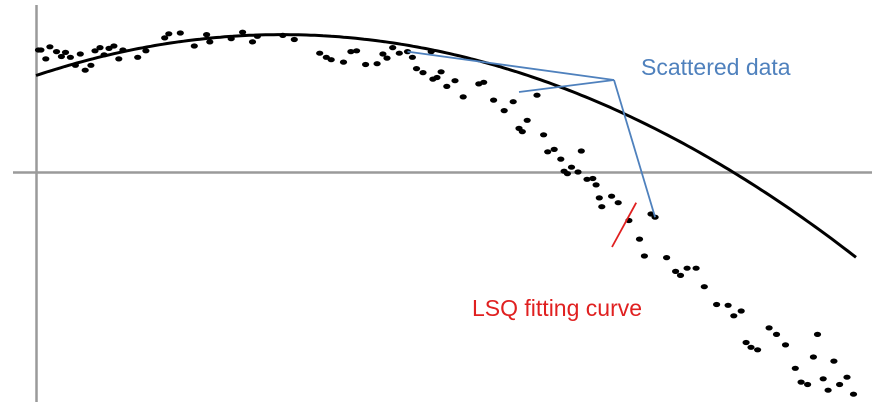 The width and height of the screenshot is (872, 402). What do you see at coordinates (557, 308) in the screenshot?
I see `lsq-fitting-curve-label: LSQ fitting curve` at bounding box center [557, 308].